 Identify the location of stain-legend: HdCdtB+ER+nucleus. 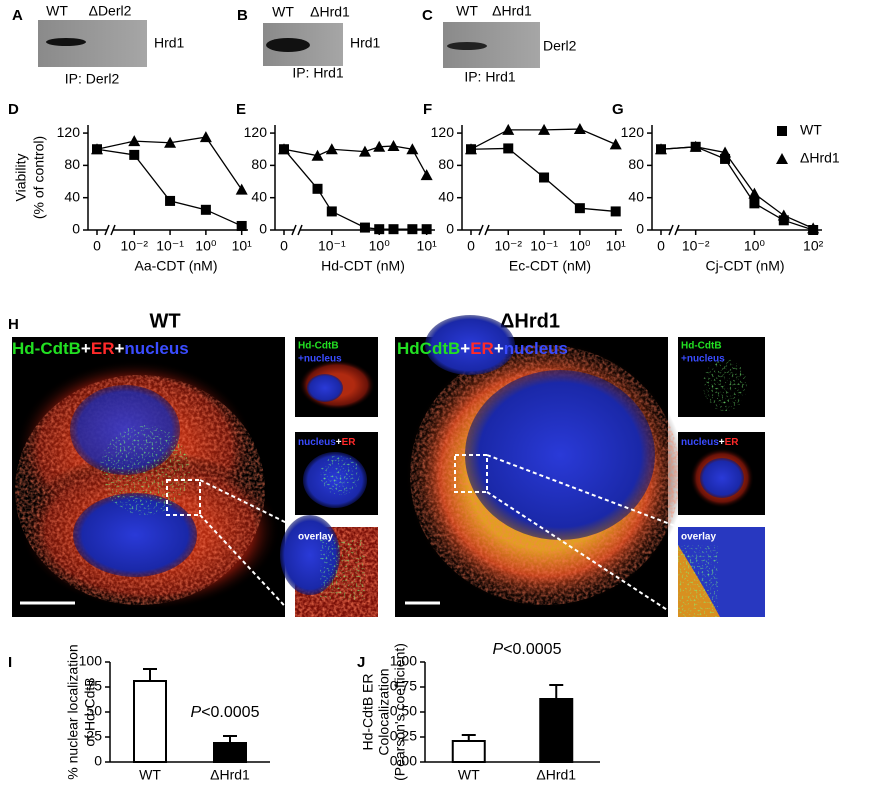
(482, 348).